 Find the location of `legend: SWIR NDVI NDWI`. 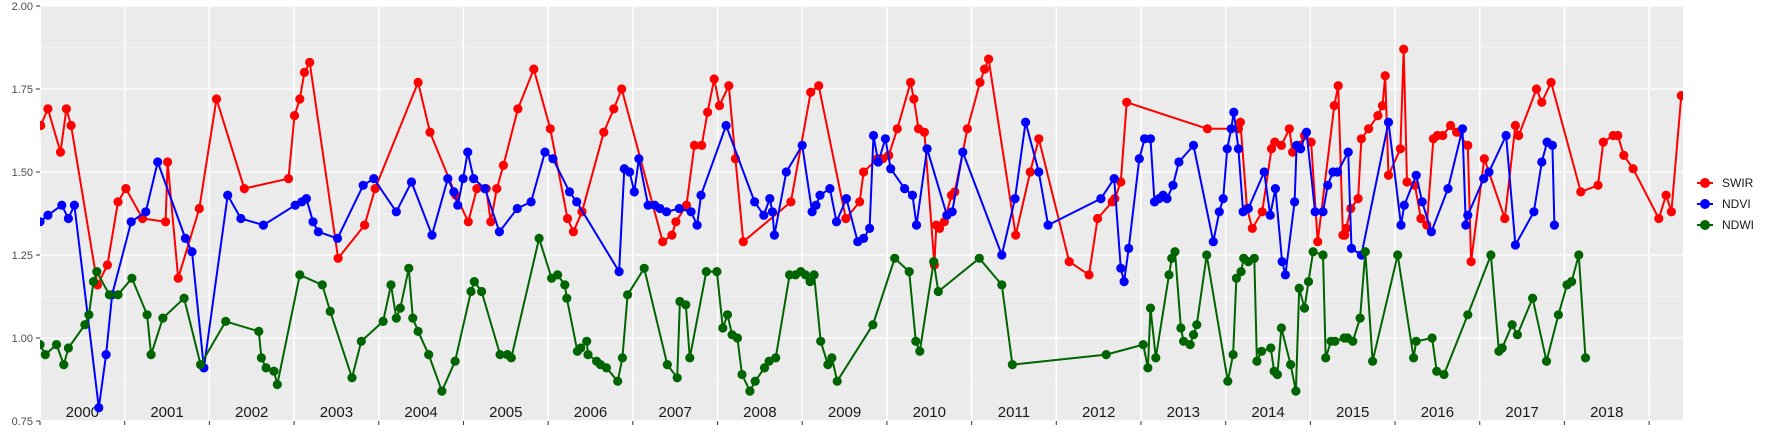

legend: SWIR NDVI NDWI is located at coordinates (1725, 204).